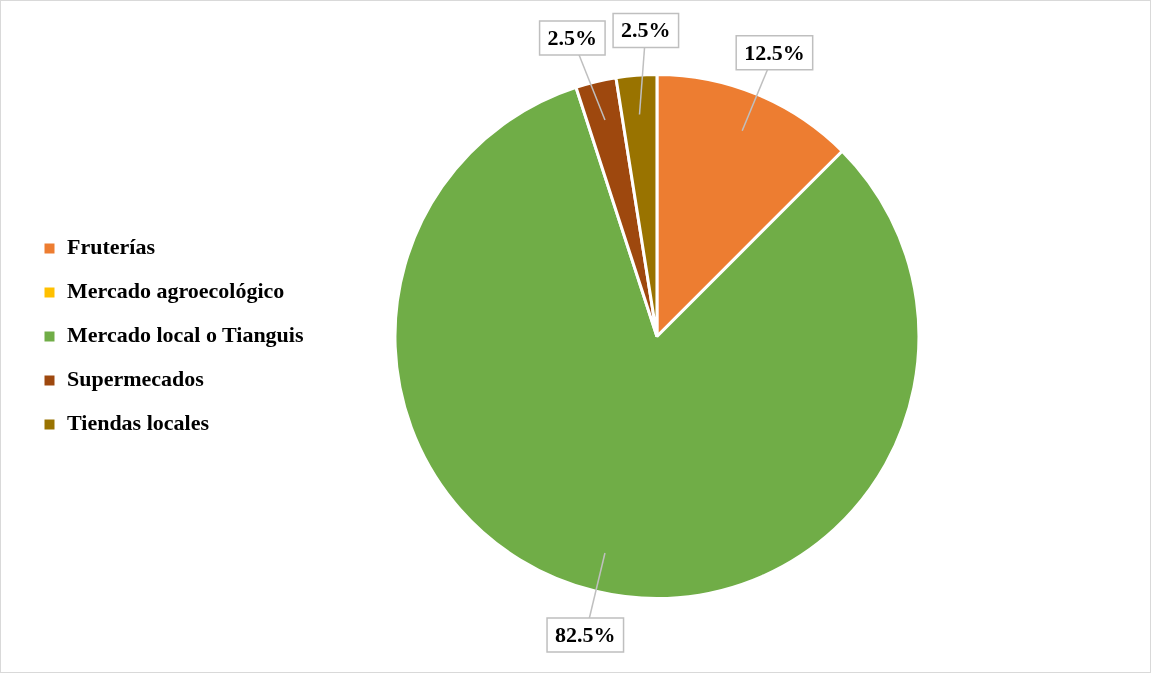  What do you see at coordinates (138, 423) in the screenshot?
I see `legend-label: Tiendas locales` at bounding box center [138, 423].